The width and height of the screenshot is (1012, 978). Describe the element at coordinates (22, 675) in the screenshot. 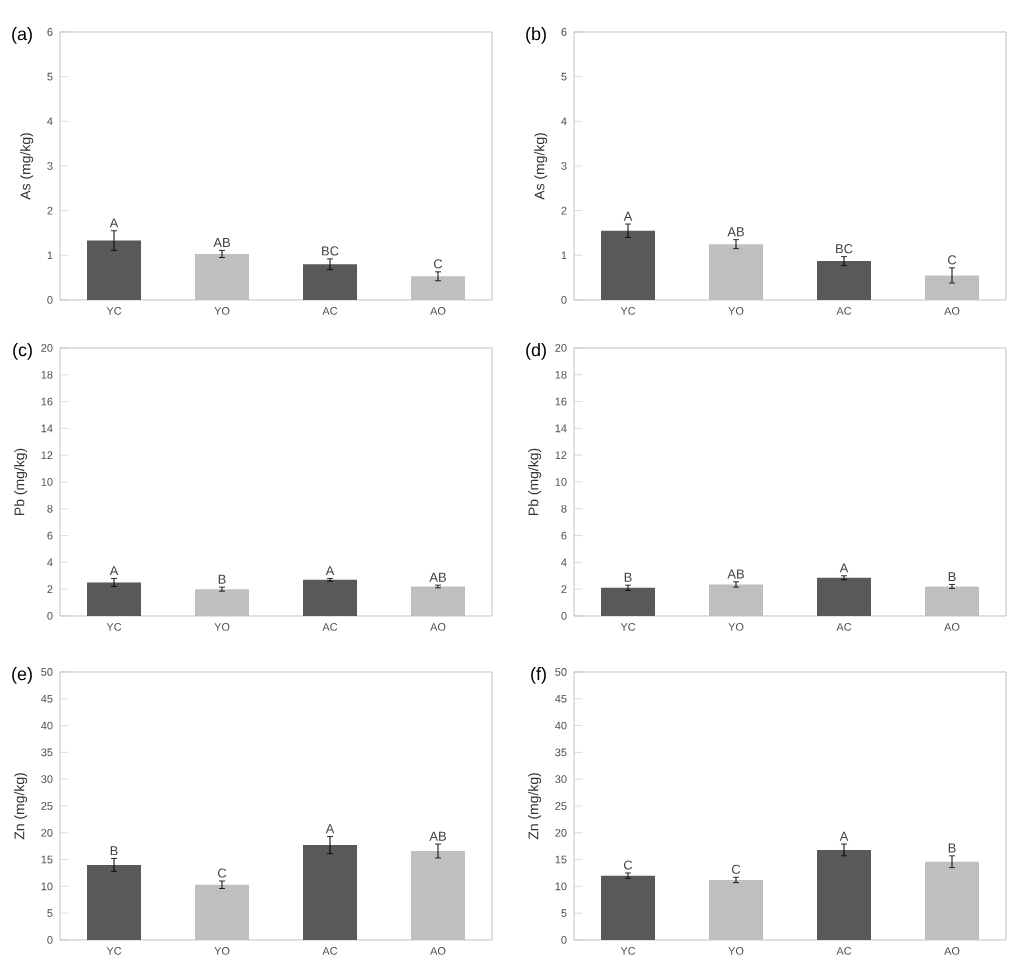

I see `chart-title: (e)` at that location.